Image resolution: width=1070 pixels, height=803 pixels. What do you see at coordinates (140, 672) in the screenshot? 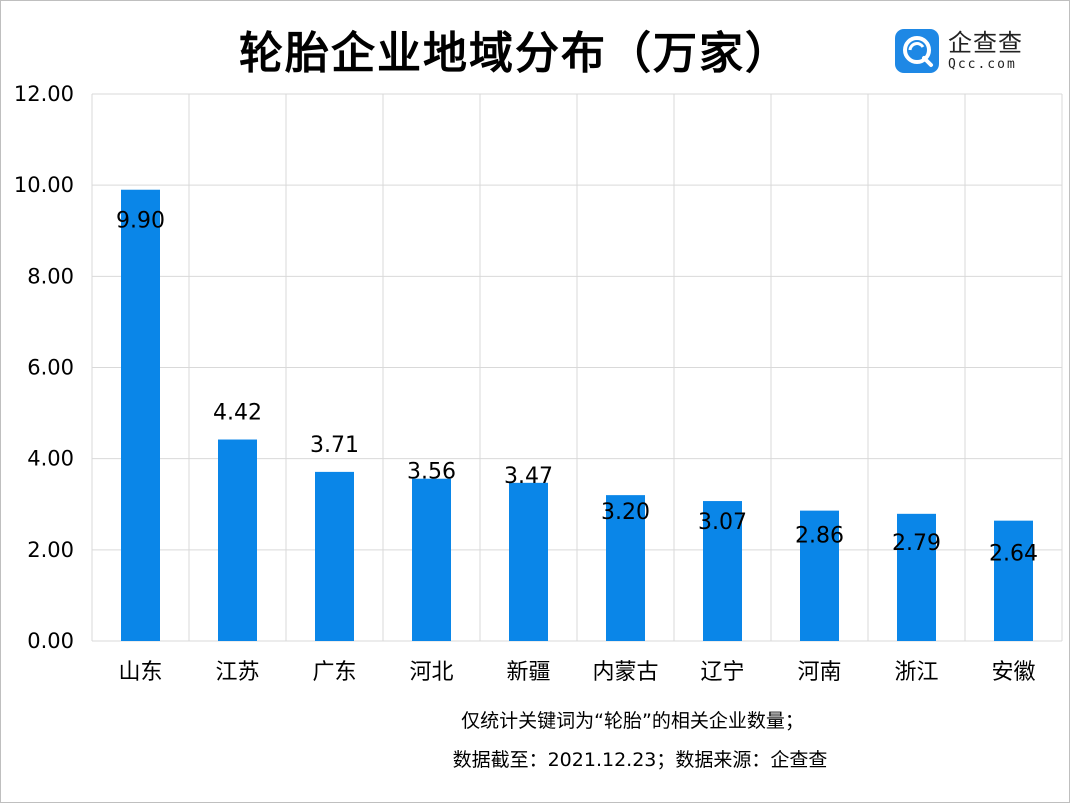
I see `category-label: 山东` at bounding box center [140, 672].